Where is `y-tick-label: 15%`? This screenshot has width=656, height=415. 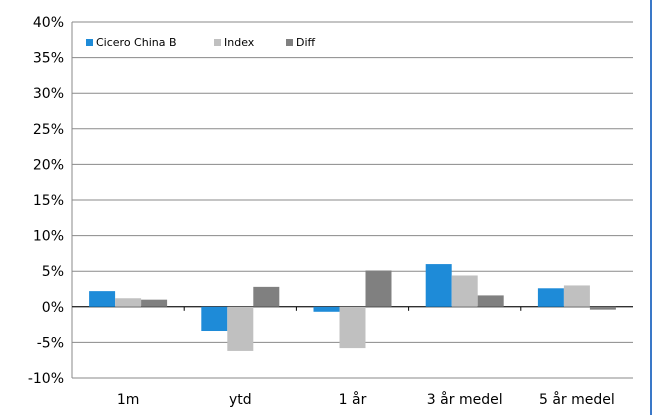
y-tick-label: 15% is located at coordinates (48, 201).